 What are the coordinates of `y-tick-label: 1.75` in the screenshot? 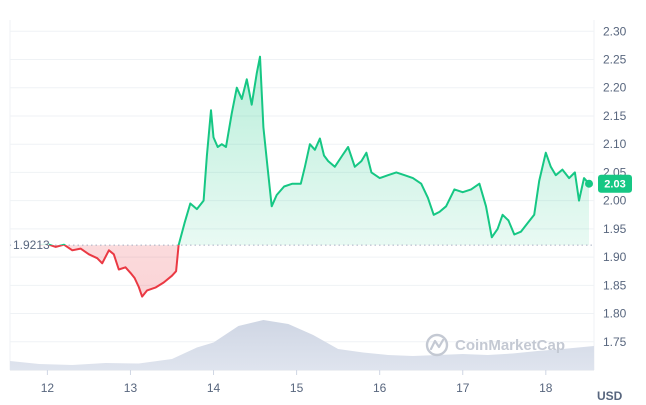 It's located at (615, 342).